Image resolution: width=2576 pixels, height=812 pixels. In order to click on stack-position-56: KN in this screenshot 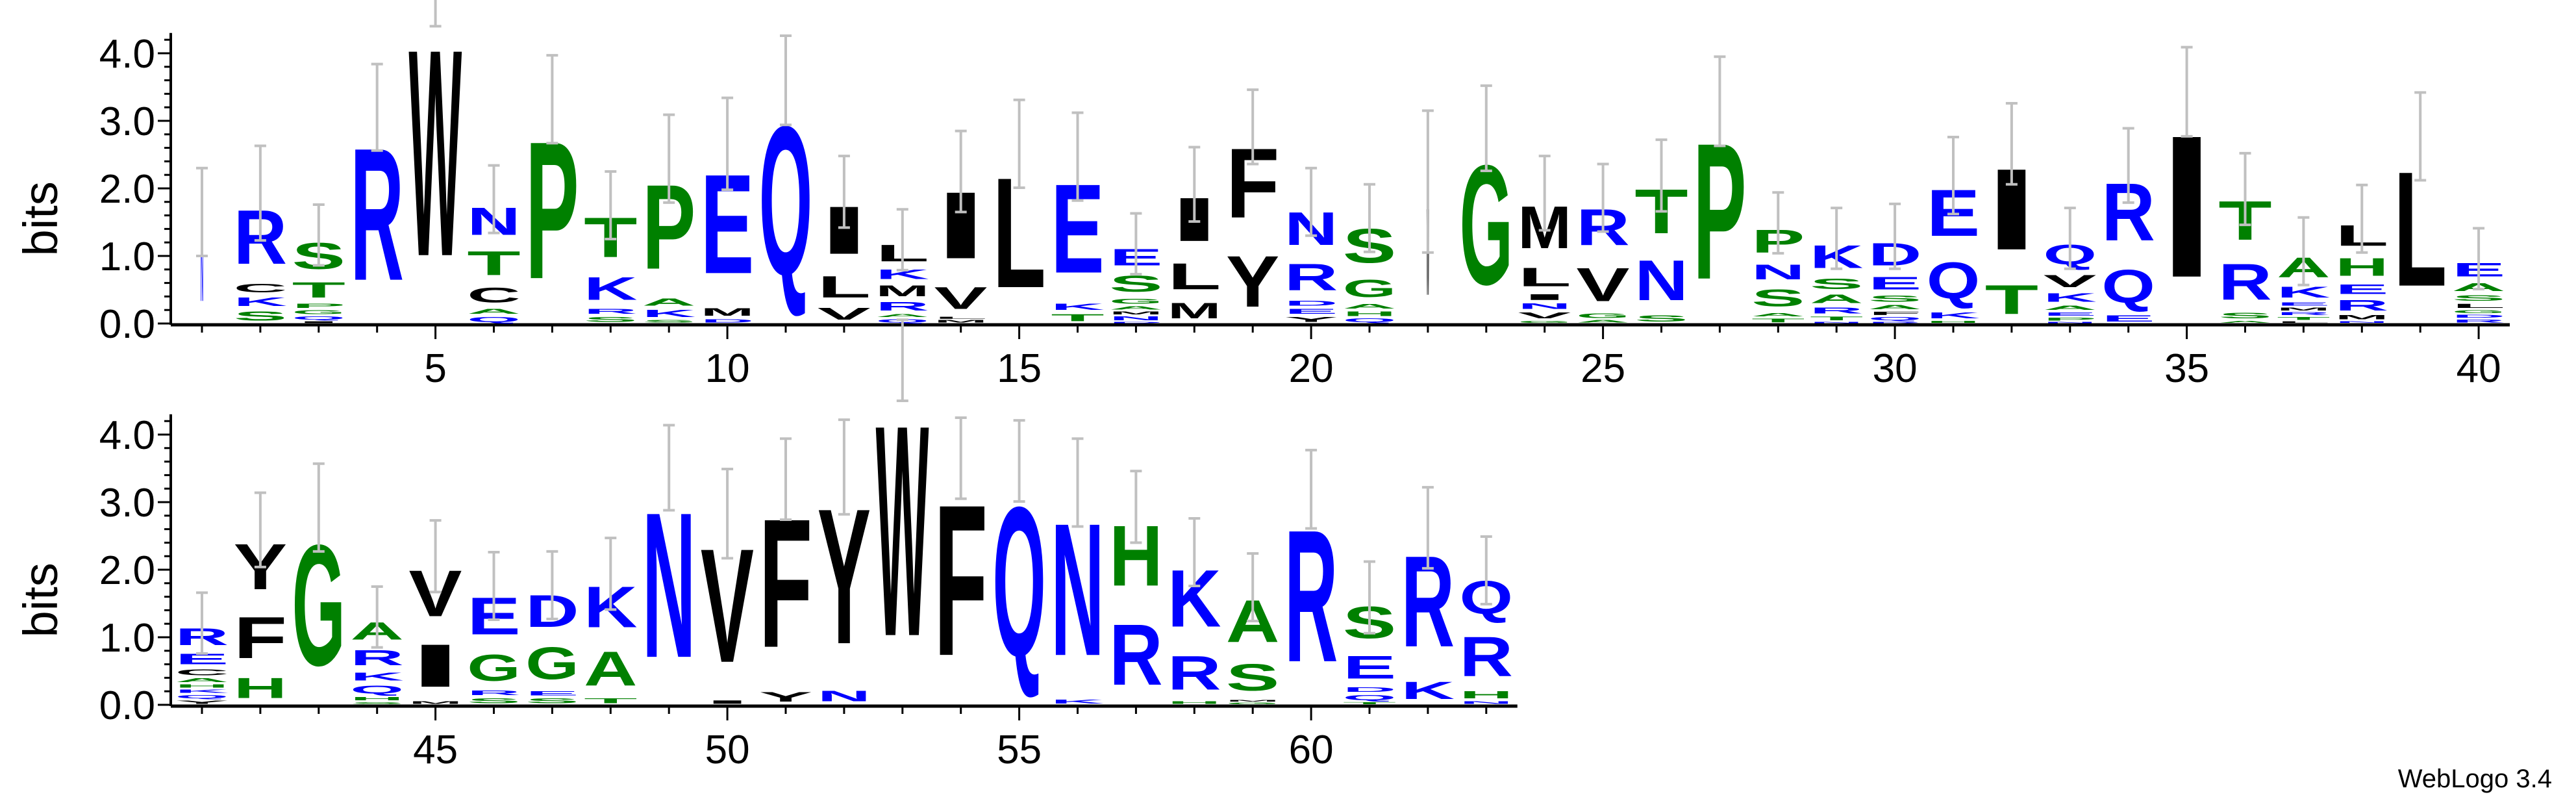, I will do `click(1078, 571)`.